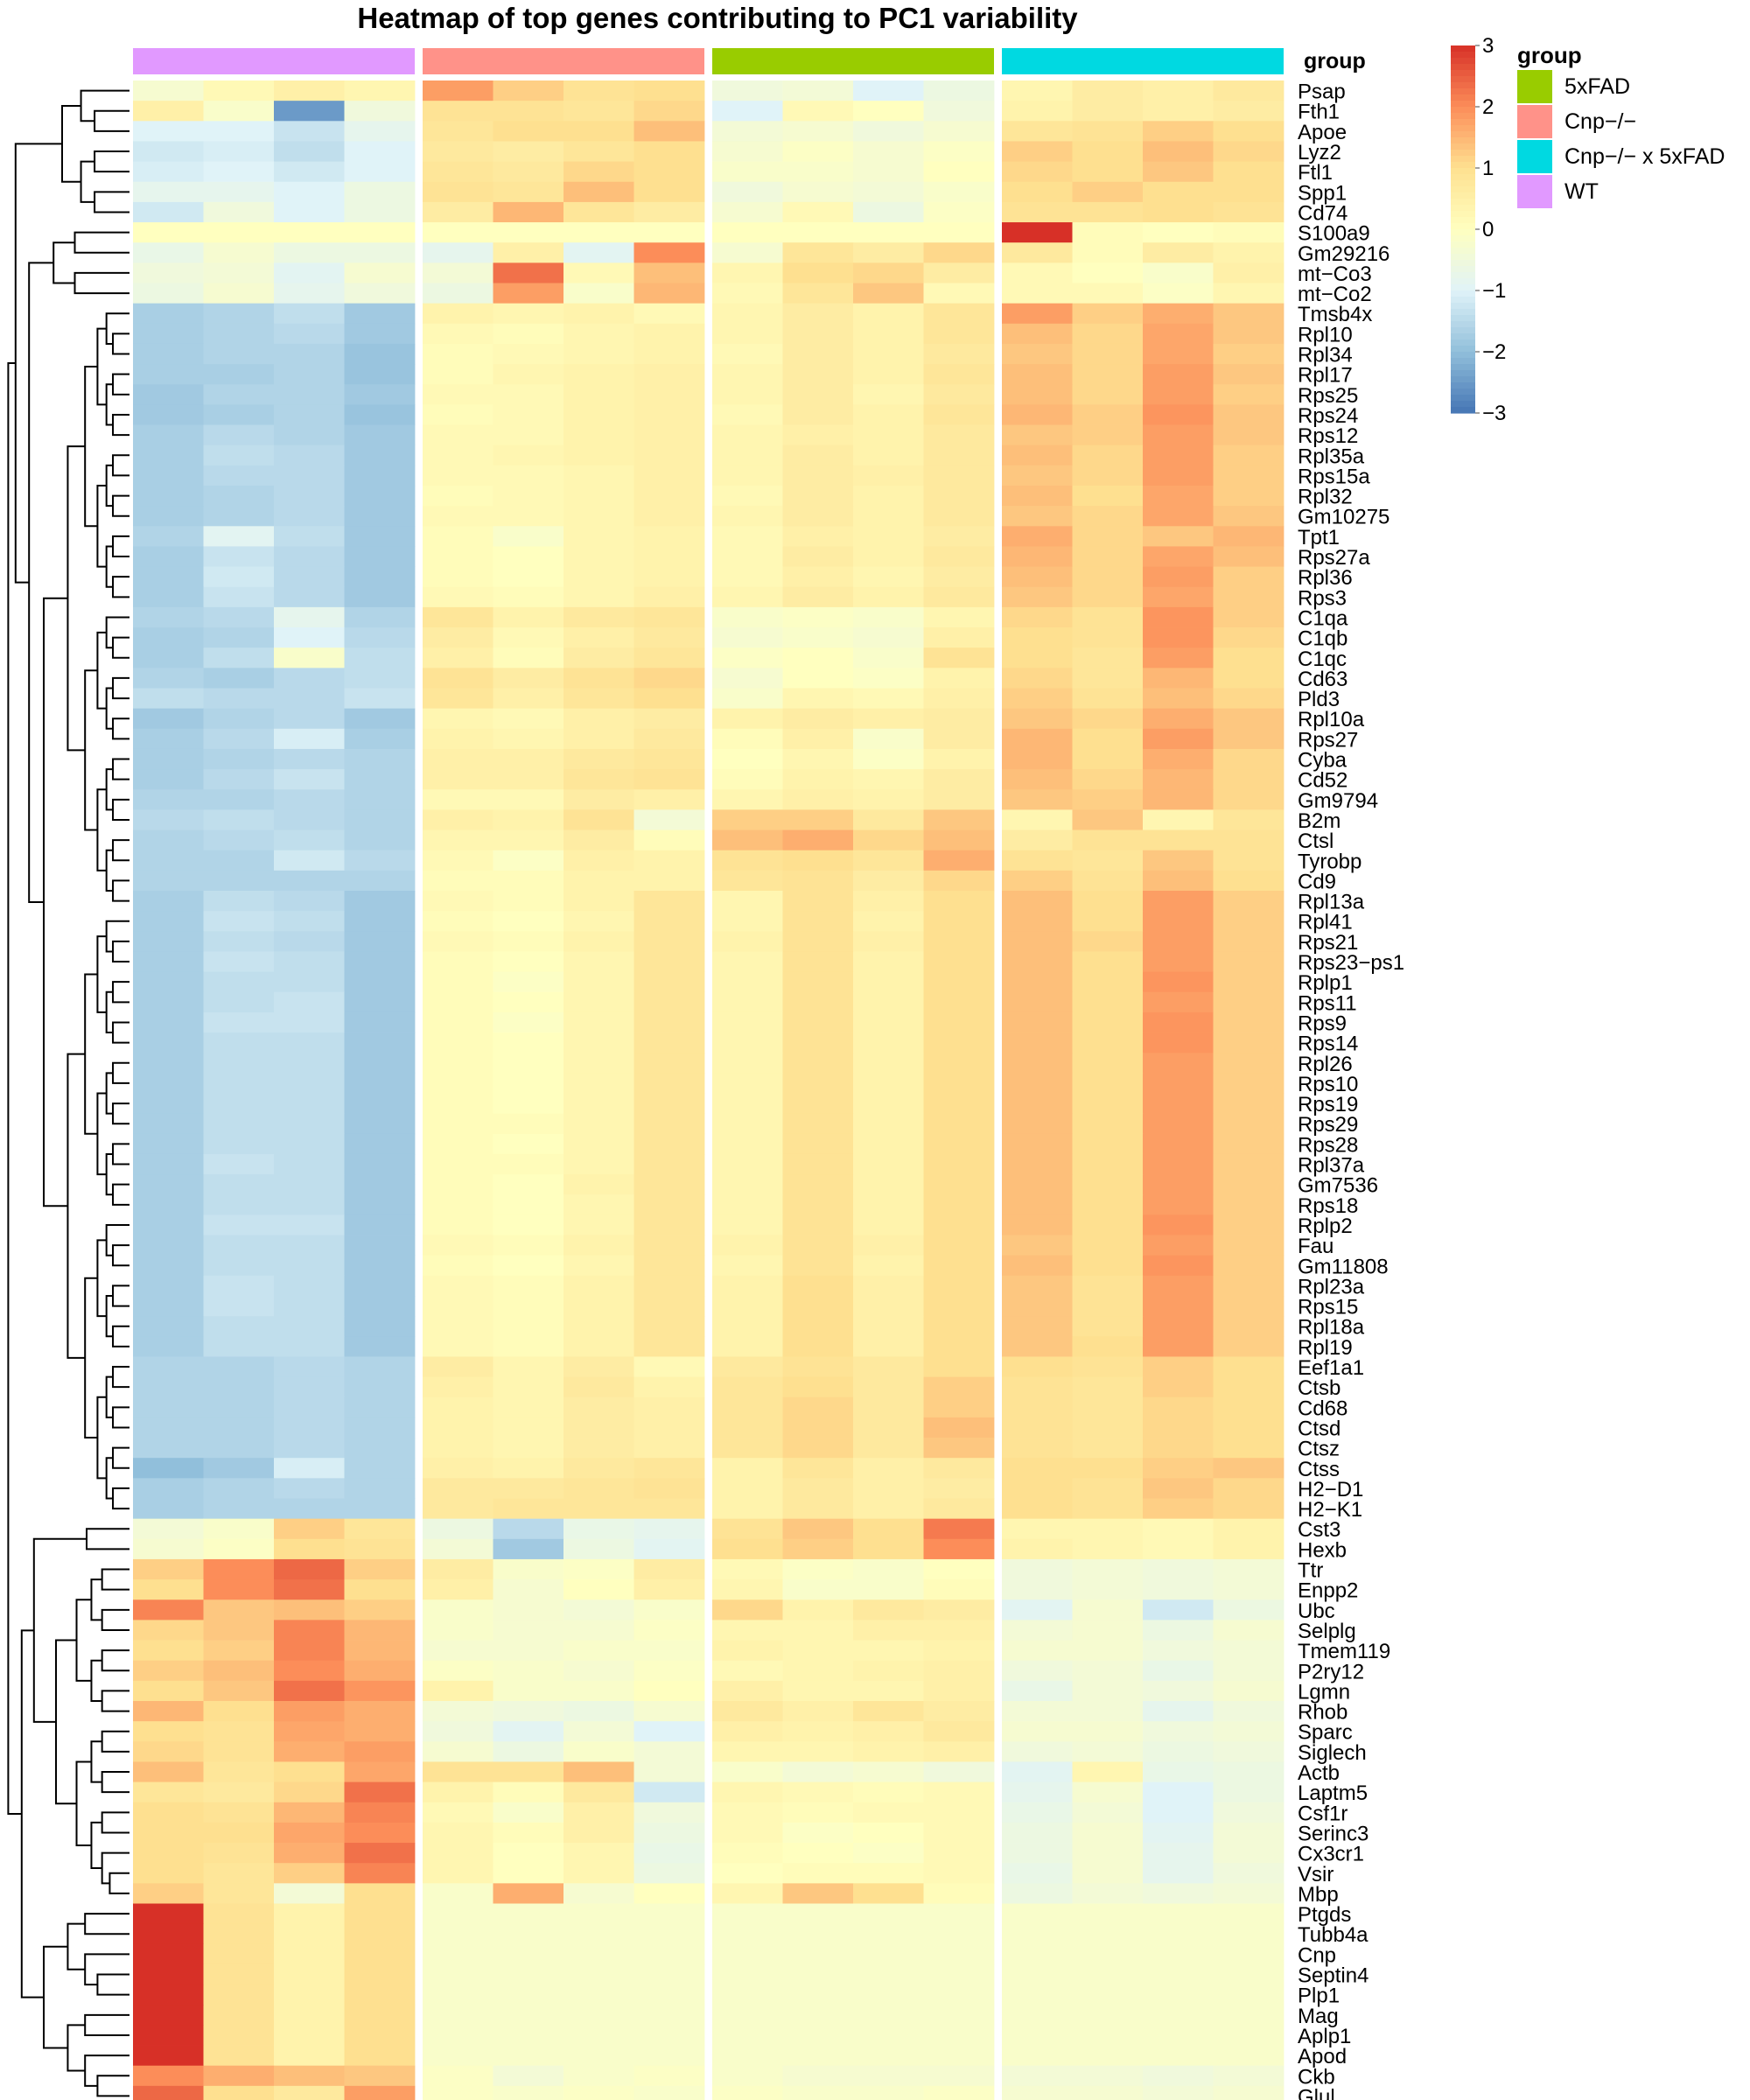 The image size is (1750, 2100). Describe the element at coordinates (1328, 1591) in the screenshot. I see `gene-label: Enpp2` at that location.